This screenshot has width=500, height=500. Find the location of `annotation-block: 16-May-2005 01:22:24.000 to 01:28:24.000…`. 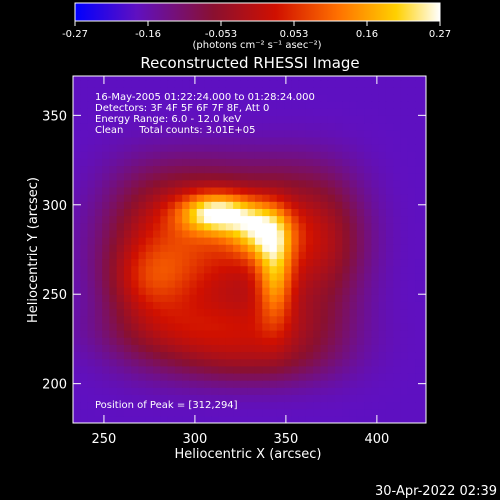

annotation-block: 16-May-2005 01:22:24.000 to 01:28:24.000… is located at coordinates (205, 114).